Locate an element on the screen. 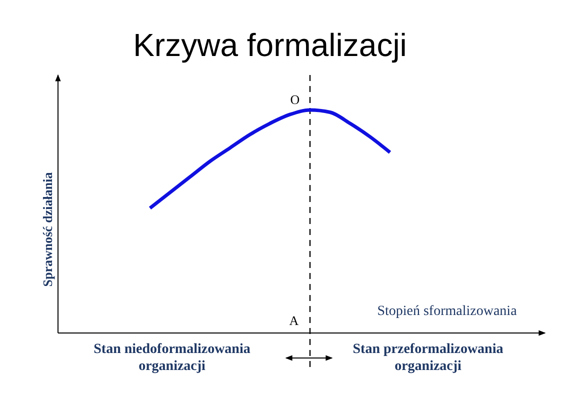 The width and height of the screenshot is (568, 394). text: O is located at coordinates (295, 99).